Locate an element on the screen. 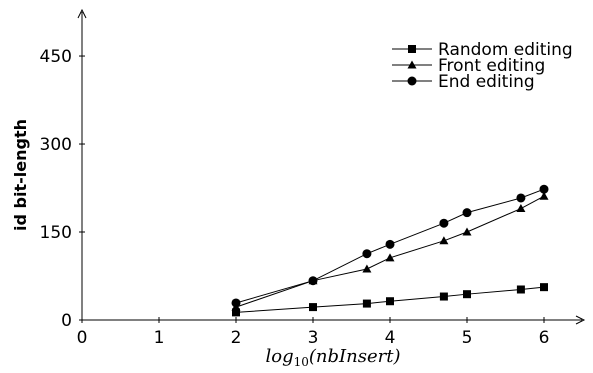  x-tick-label: 1 is located at coordinates (159, 338).